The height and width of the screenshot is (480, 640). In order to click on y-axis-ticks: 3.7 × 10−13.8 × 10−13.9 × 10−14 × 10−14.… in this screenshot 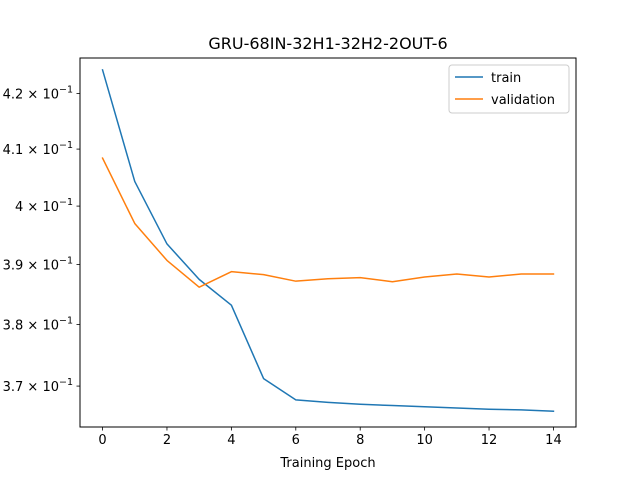, I will do `click(41, 239)`.